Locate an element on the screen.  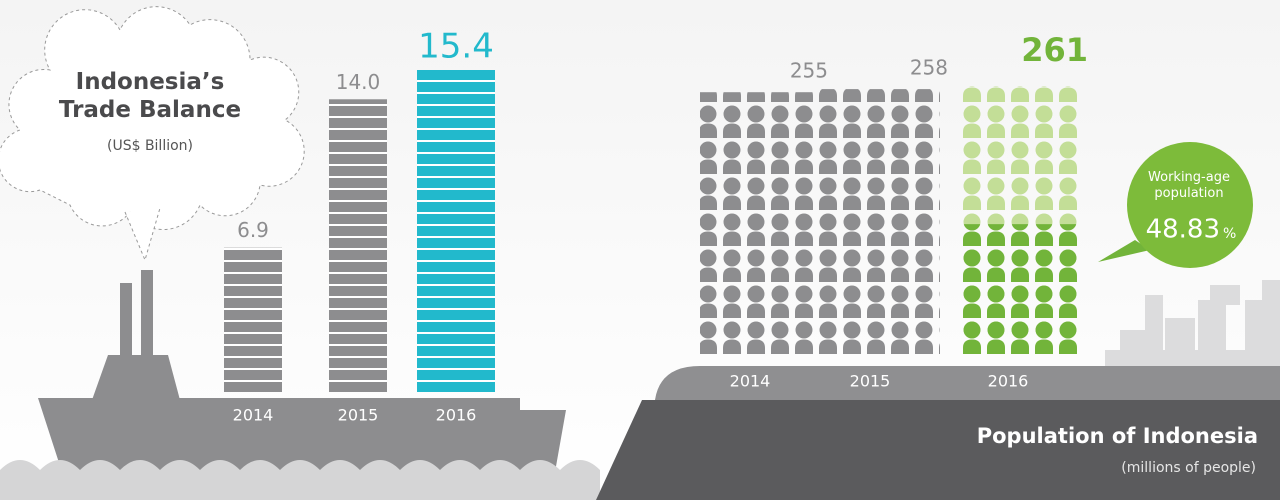
chart-subtitle: (millions of people) is located at coordinates (1188, 468).